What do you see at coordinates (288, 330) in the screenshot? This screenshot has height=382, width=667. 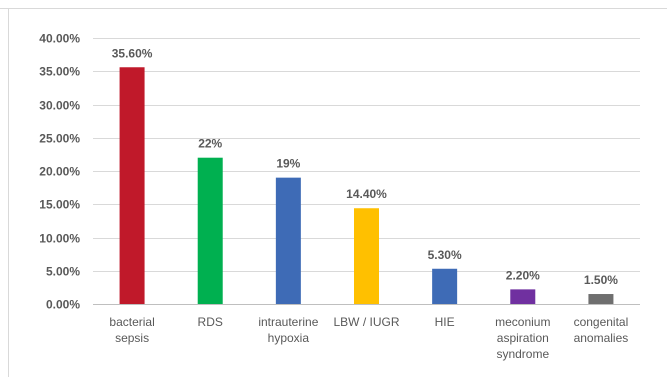 I see `category-label: intrauterine hypoxia` at bounding box center [288, 330].